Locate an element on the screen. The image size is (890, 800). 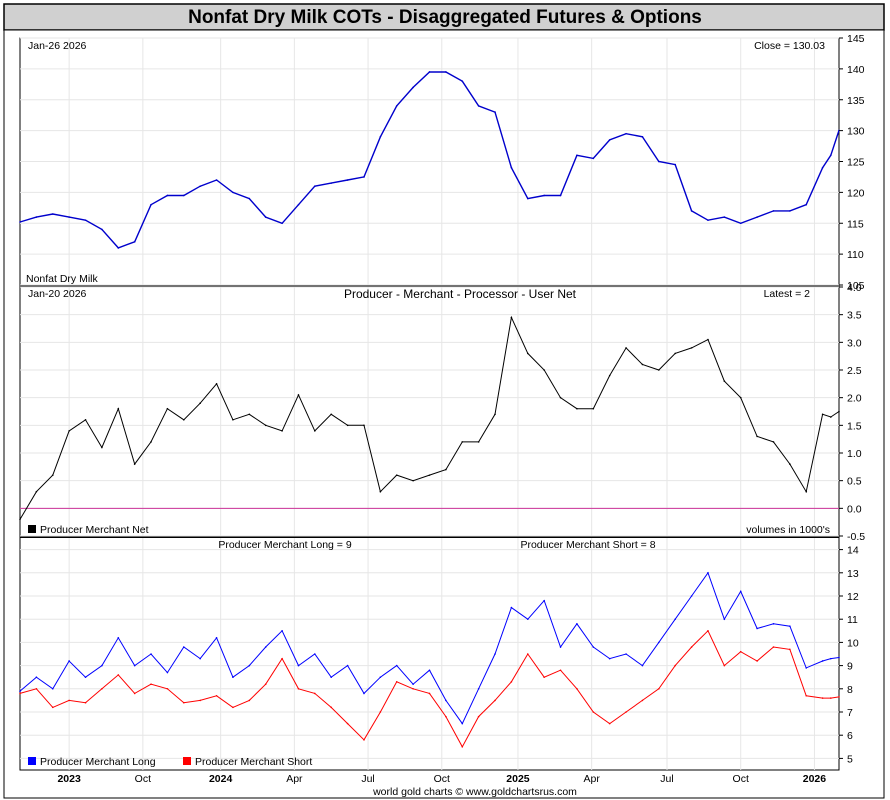
short-legend-swatch is located at coordinates (187, 761).